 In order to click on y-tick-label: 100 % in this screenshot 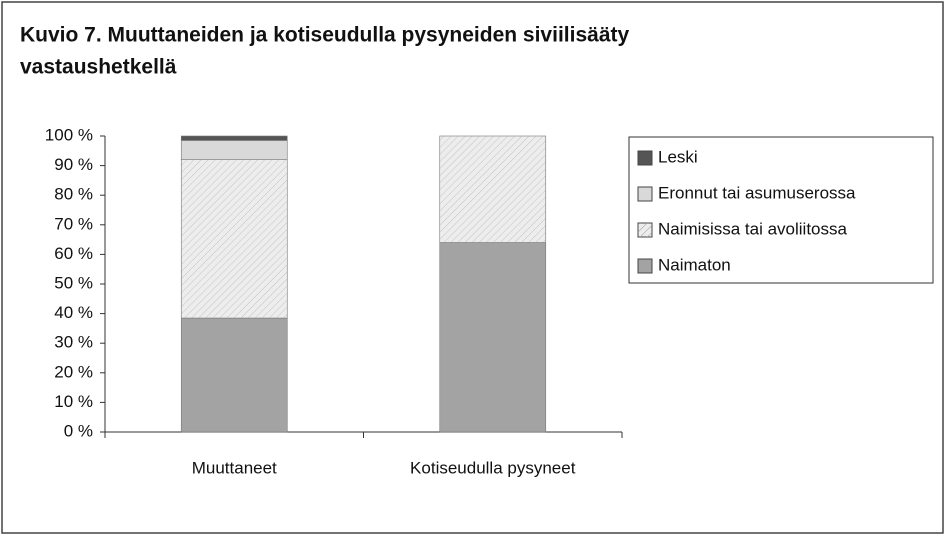, I will do `click(69, 134)`.